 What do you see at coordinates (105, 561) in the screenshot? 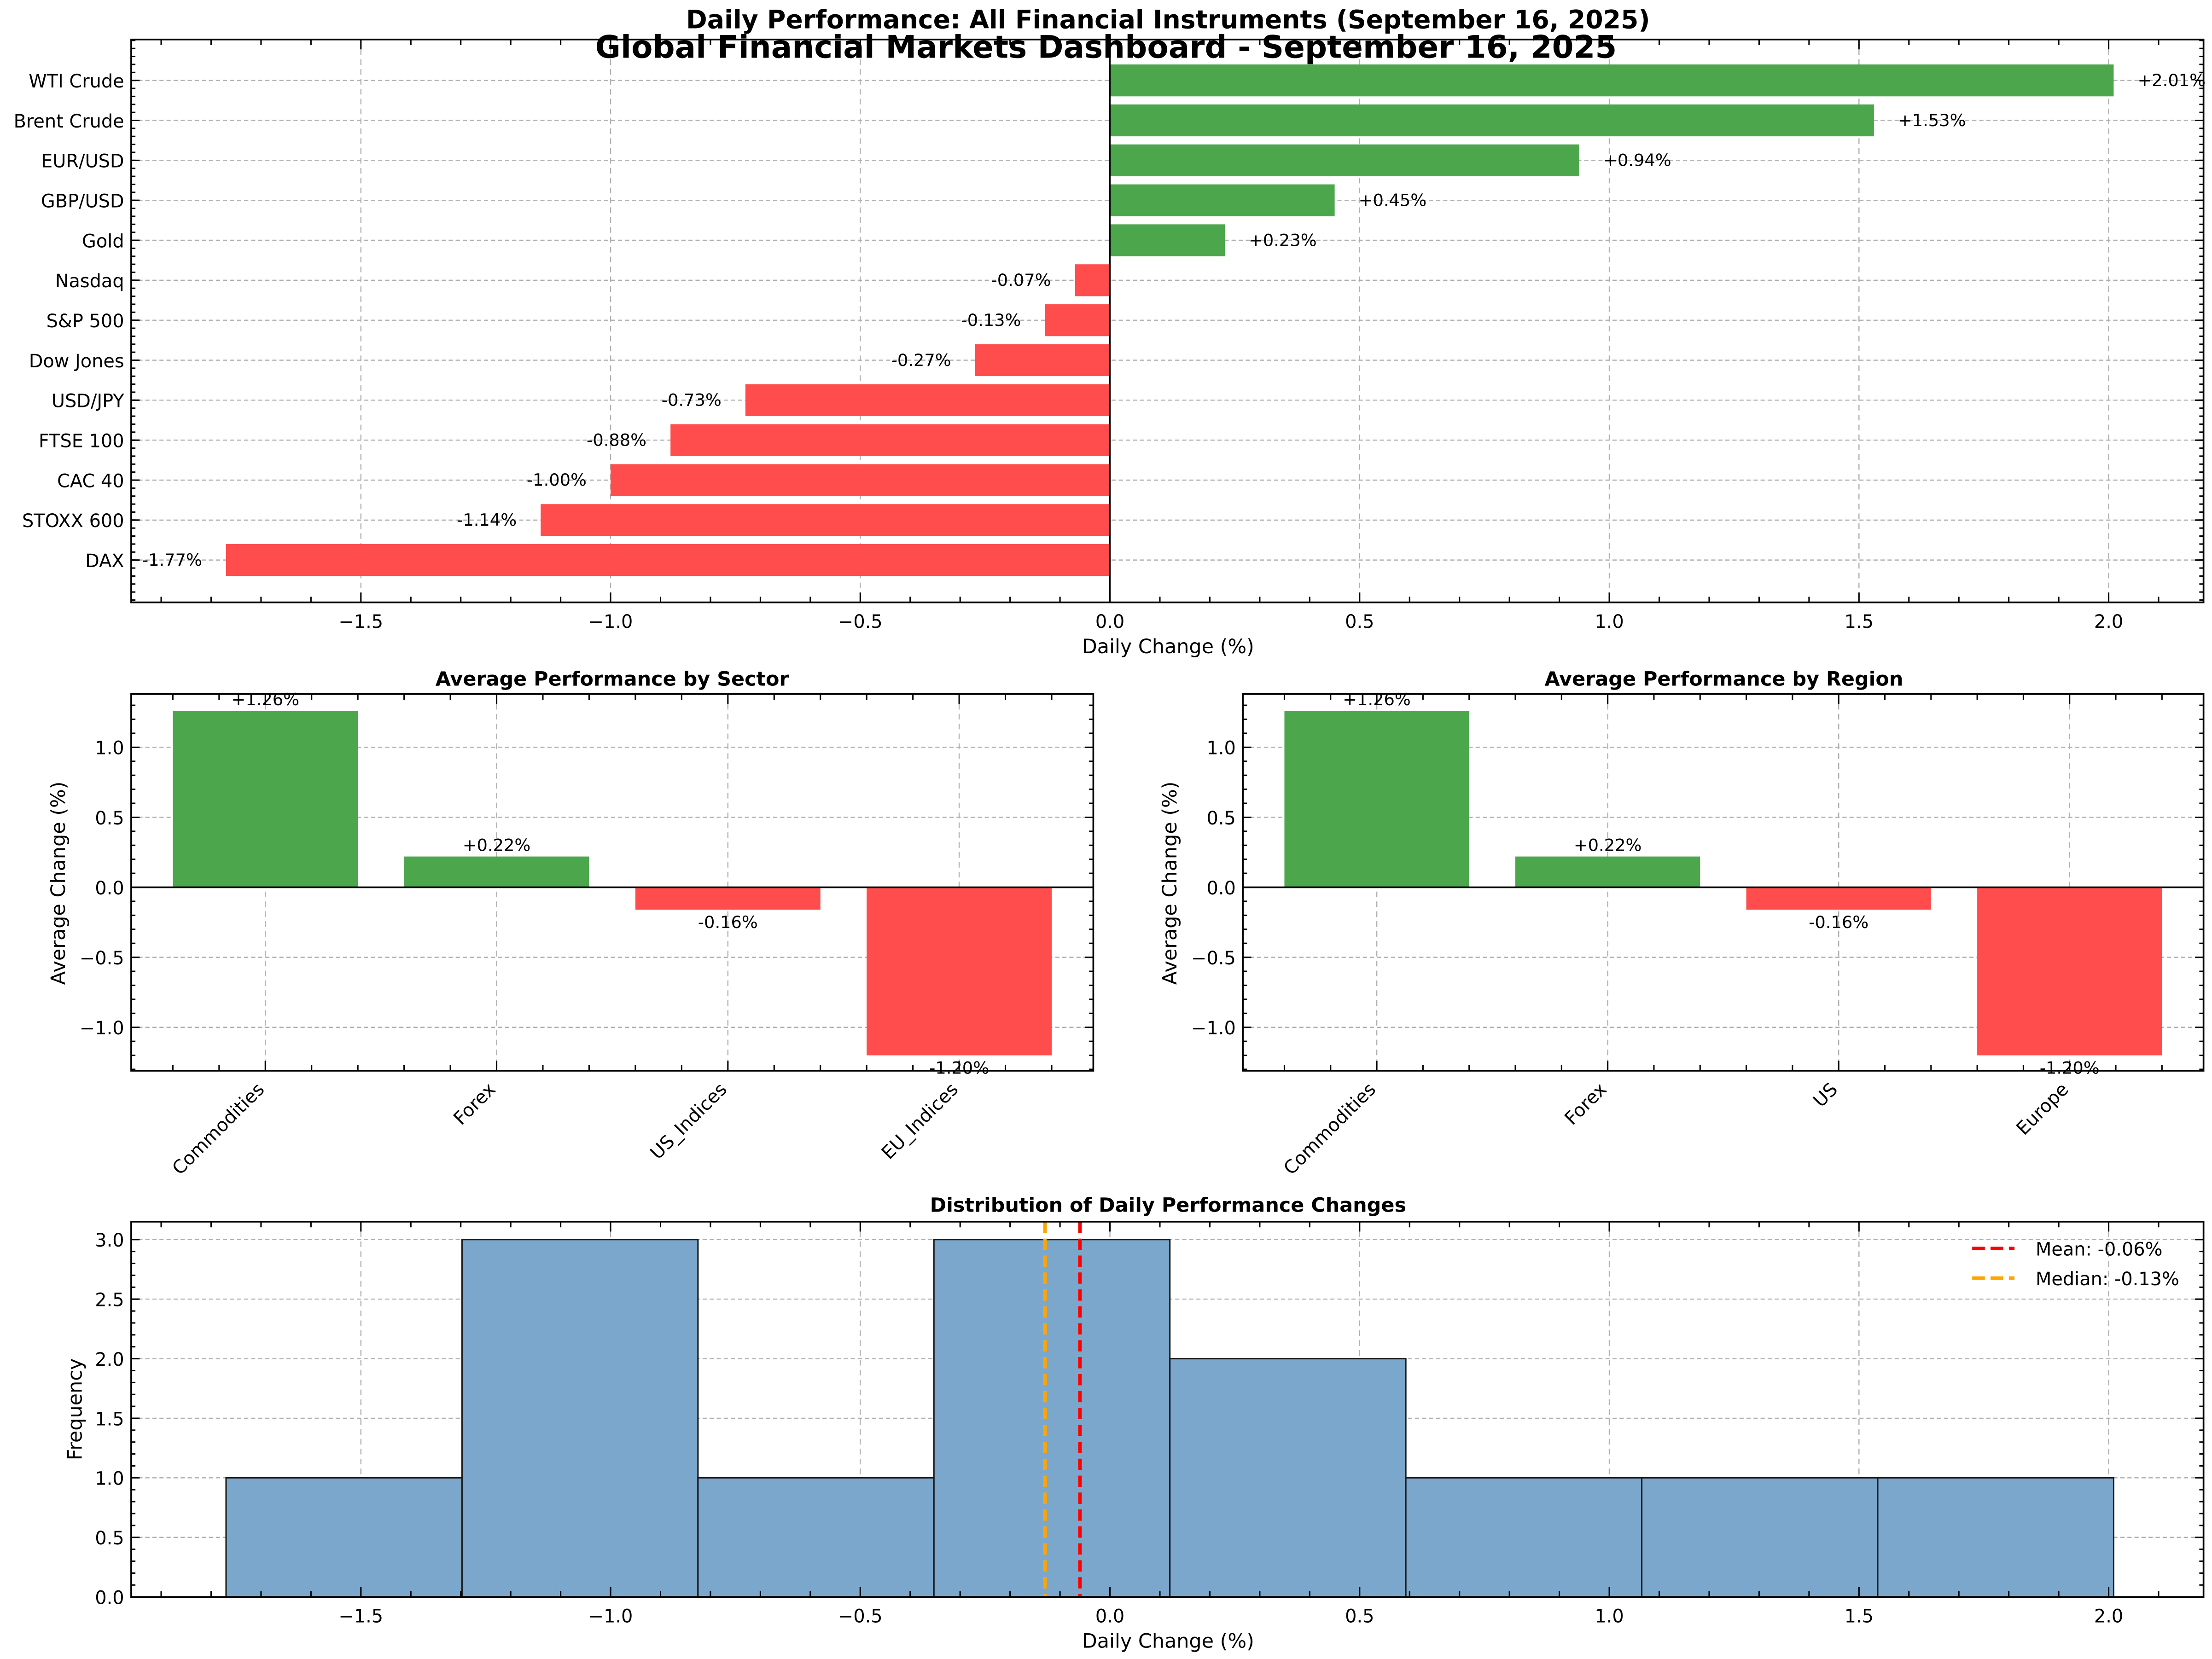
I see `y-tick-label: DAX` at bounding box center [105, 561].